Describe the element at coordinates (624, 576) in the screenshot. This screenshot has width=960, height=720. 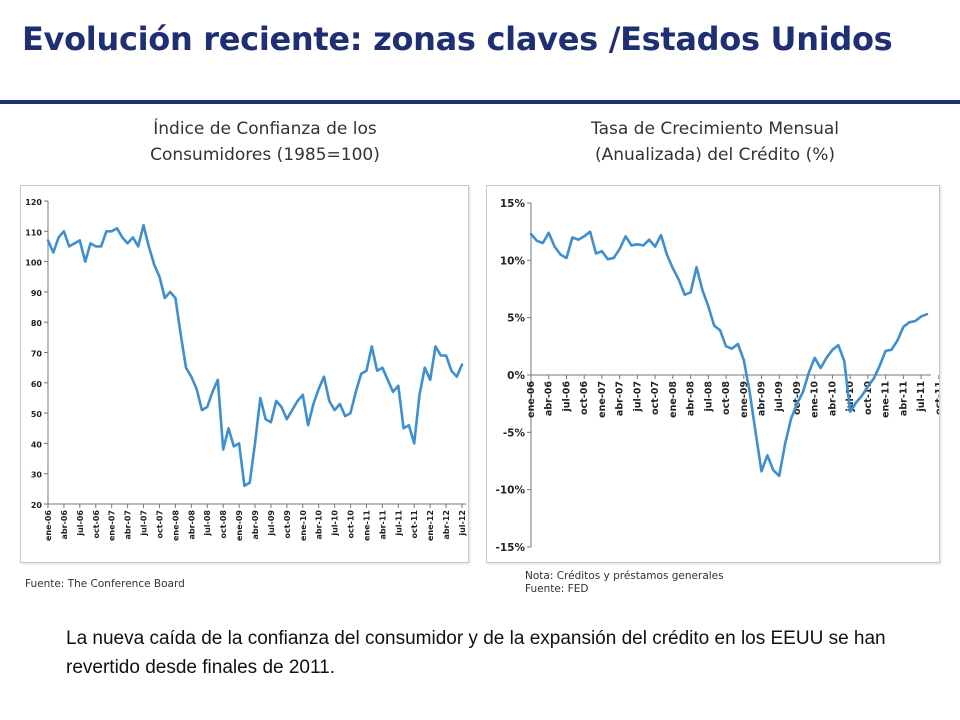
I see `credit-note: Nota: Créditos y préstamos generales` at that location.